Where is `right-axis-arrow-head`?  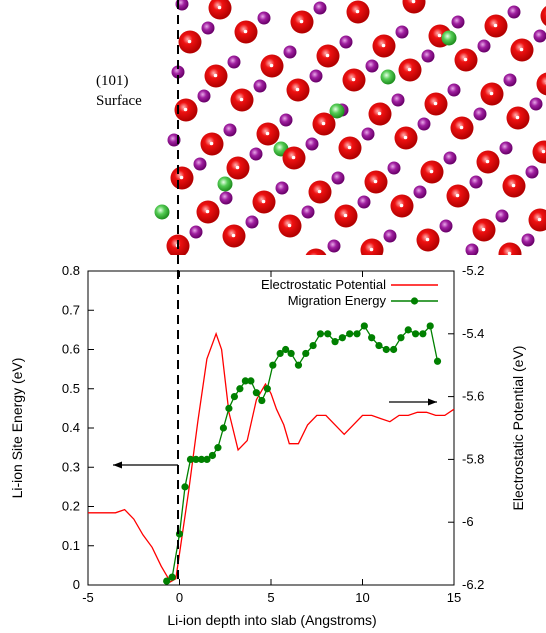 right-axis-arrow-head is located at coordinates (432, 402).